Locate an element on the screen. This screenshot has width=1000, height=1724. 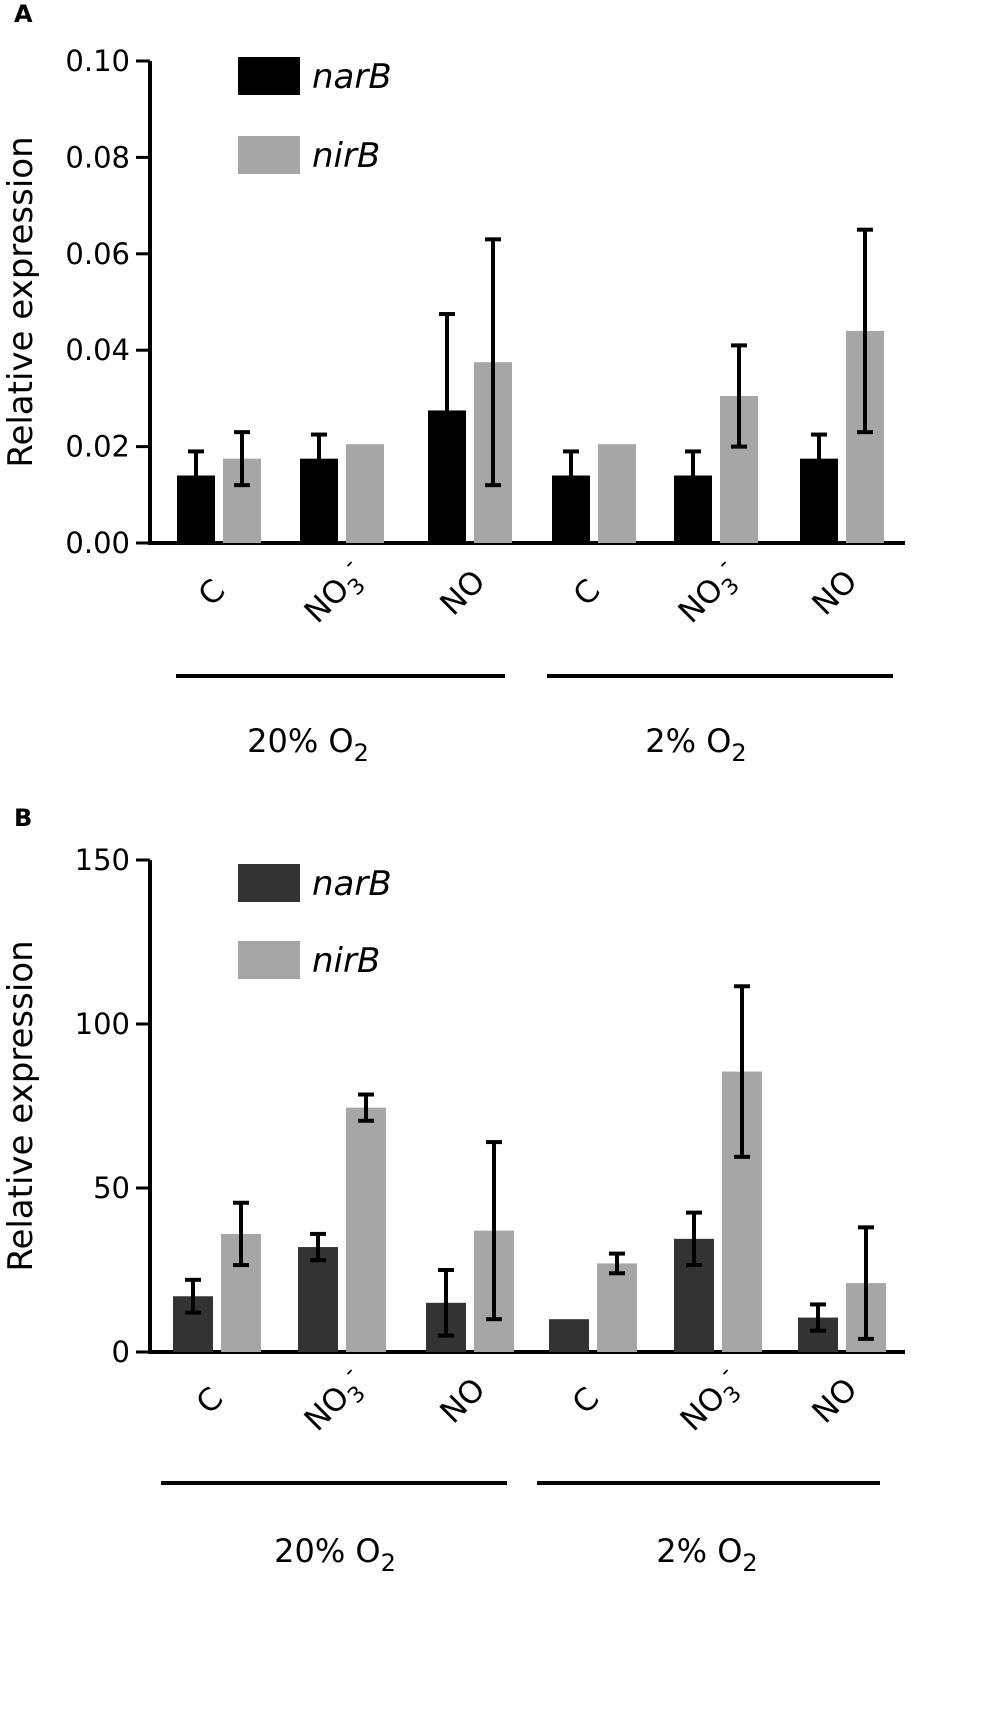
y-tick-label: 100 is located at coordinates (102, 1024).